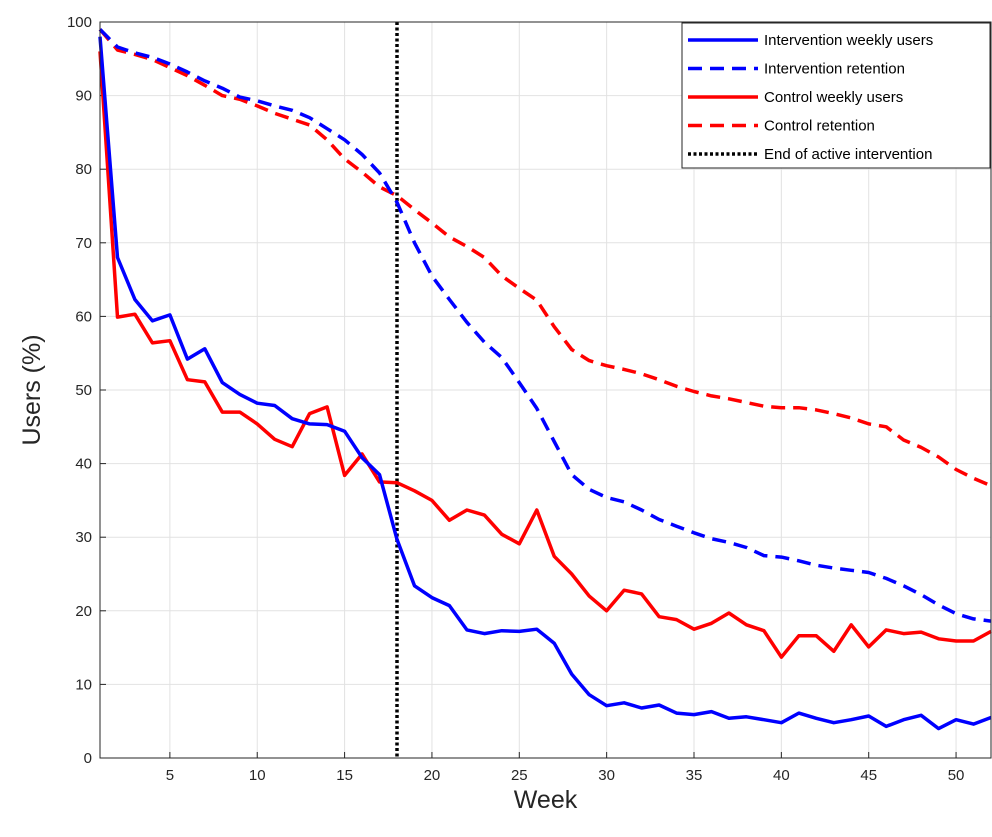 This screenshot has width=992, height=837. I want to click on y-tick-label: 60, so click(83, 316).